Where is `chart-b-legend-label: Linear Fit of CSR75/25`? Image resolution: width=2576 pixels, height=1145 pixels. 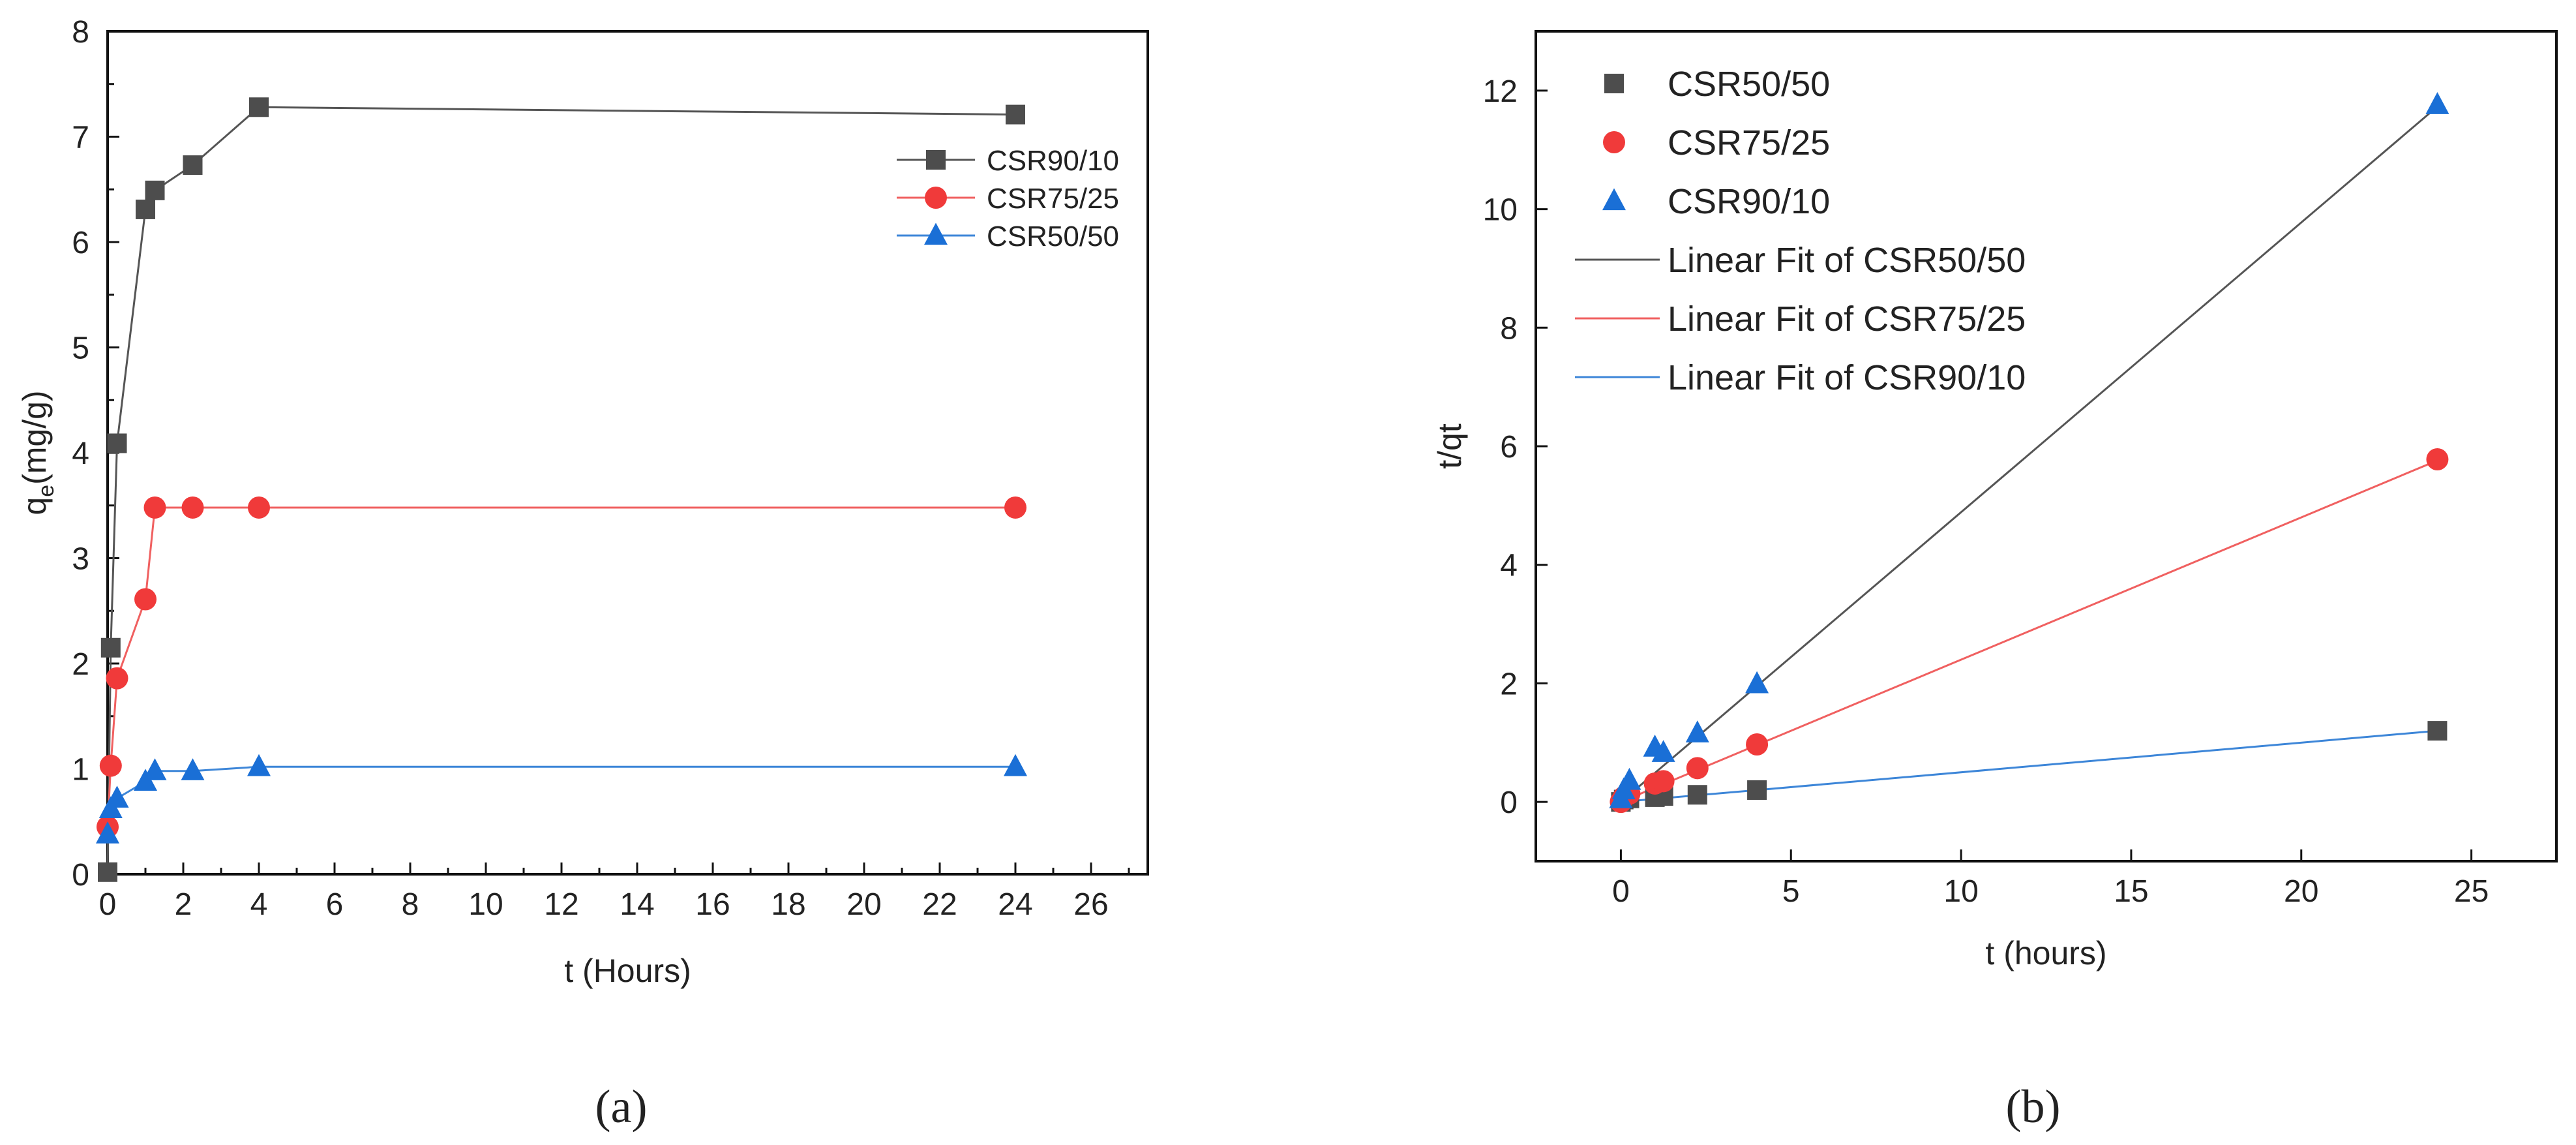 chart-b-legend-label: Linear Fit of CSR75/25 is located at coordinates (1847, 319).